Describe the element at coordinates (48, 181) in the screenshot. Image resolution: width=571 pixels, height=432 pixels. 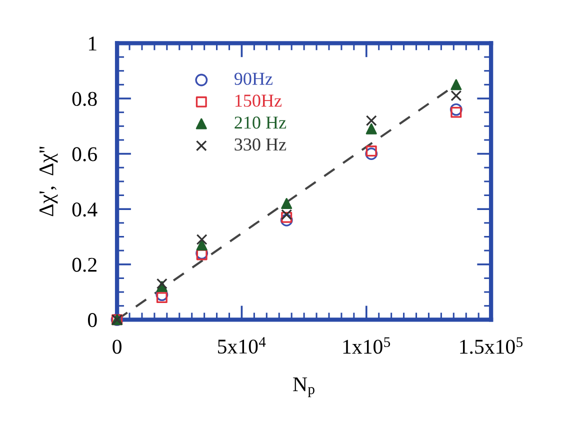
I see `y-axis-title: Δχ', Δχ''` at that location.